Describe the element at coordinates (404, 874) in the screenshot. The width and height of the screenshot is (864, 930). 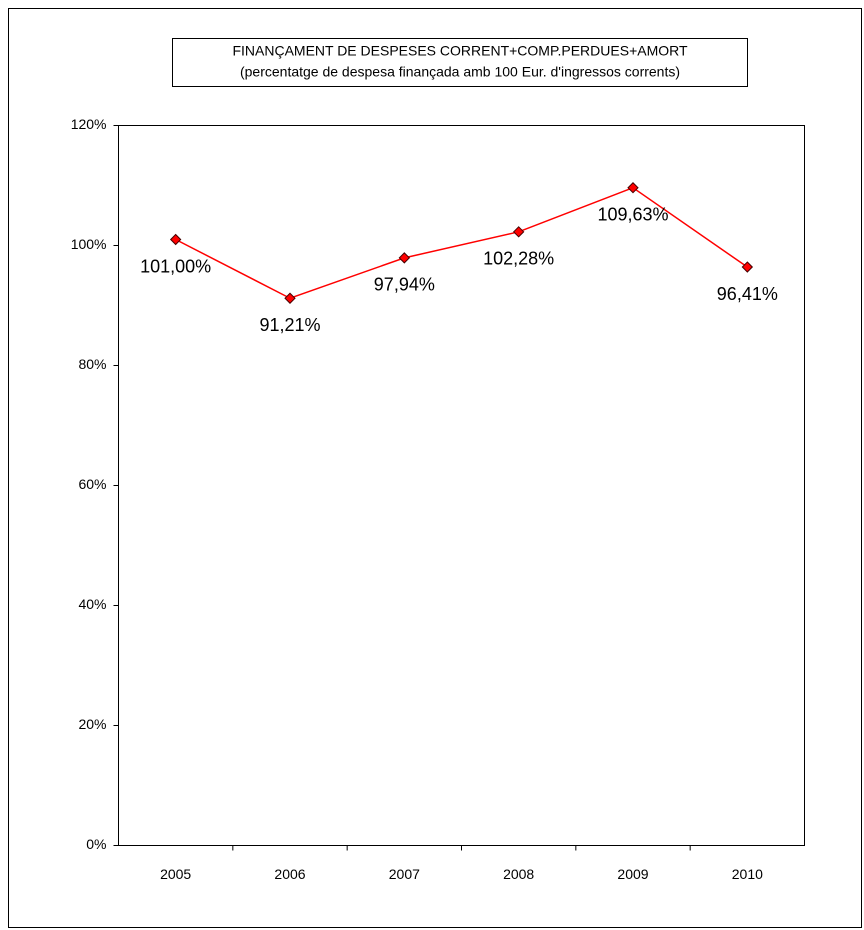
I see `x-tick-label: 2007` at that location.